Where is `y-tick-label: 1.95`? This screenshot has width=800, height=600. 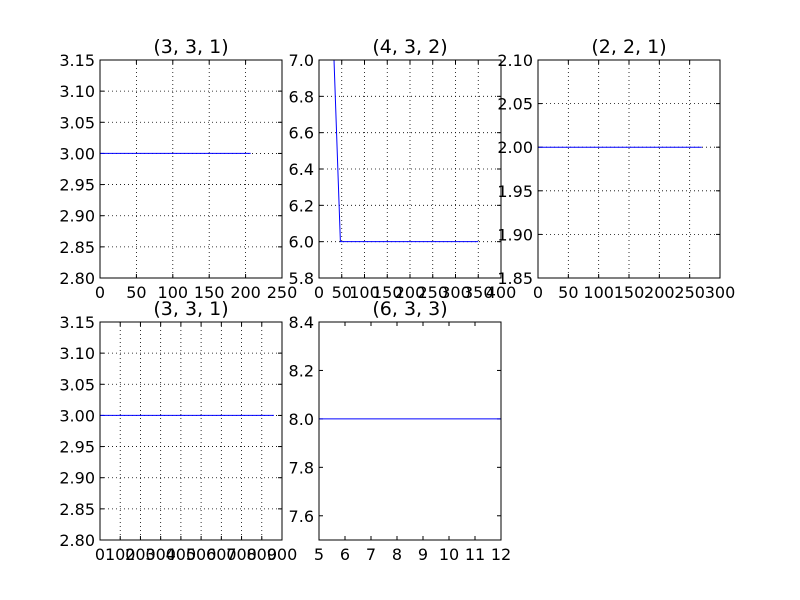 y-tick-label: 1.95 is located at coordinates (515, 191).